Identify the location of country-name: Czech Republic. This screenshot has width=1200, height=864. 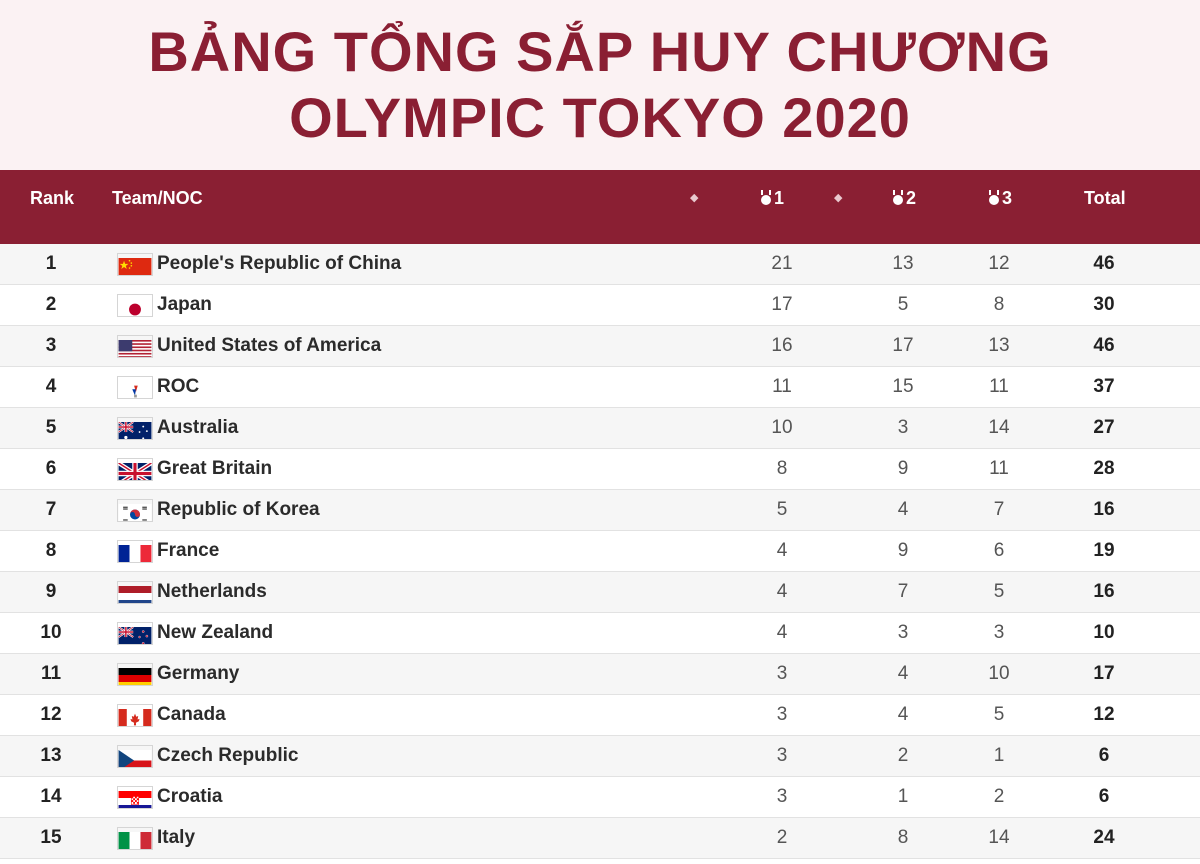
(228, 755).